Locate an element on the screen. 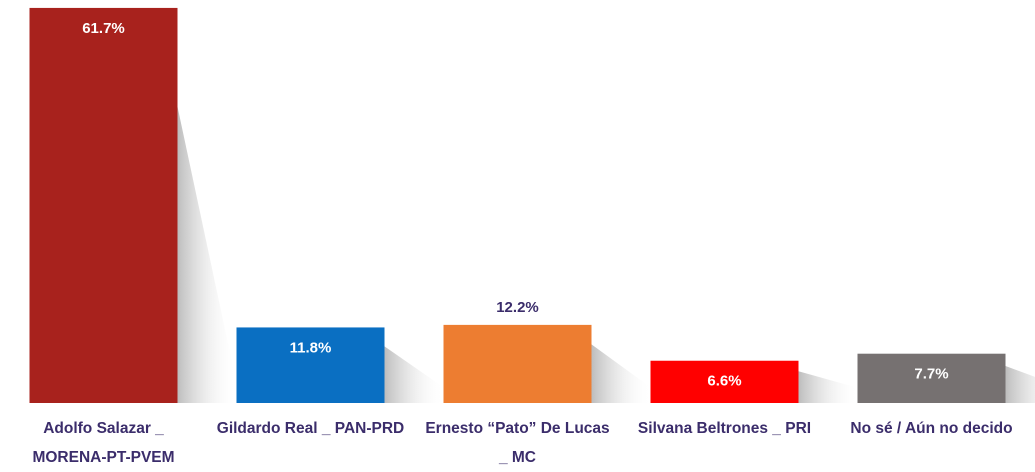  value-label: 12.2% is located at coordinates (517, 307).